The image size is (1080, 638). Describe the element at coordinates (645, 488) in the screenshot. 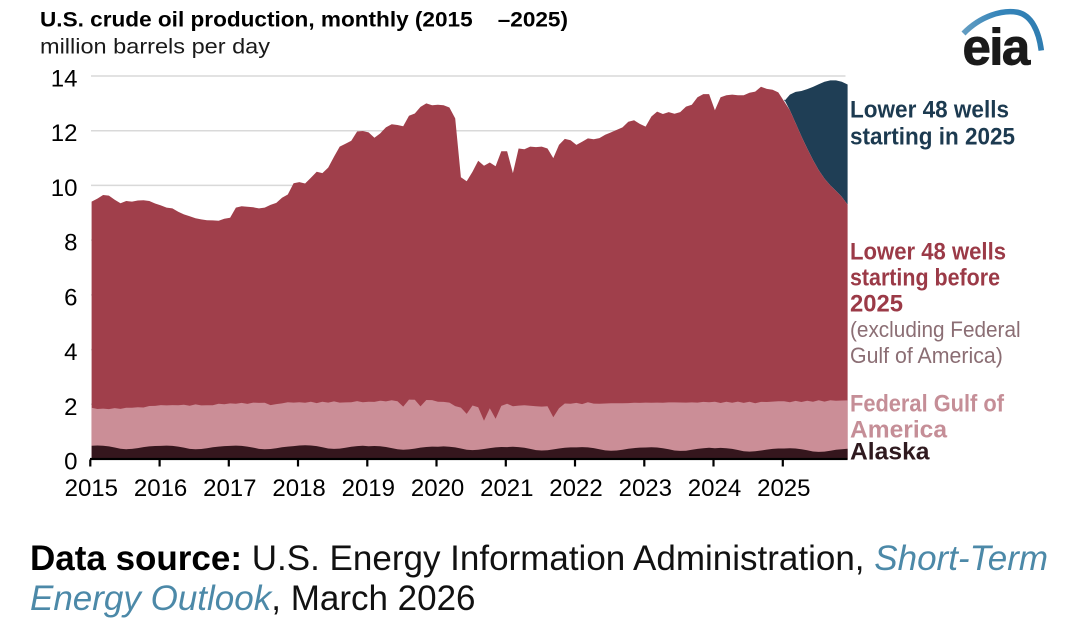

I see `svg-text: 2023` at that location.